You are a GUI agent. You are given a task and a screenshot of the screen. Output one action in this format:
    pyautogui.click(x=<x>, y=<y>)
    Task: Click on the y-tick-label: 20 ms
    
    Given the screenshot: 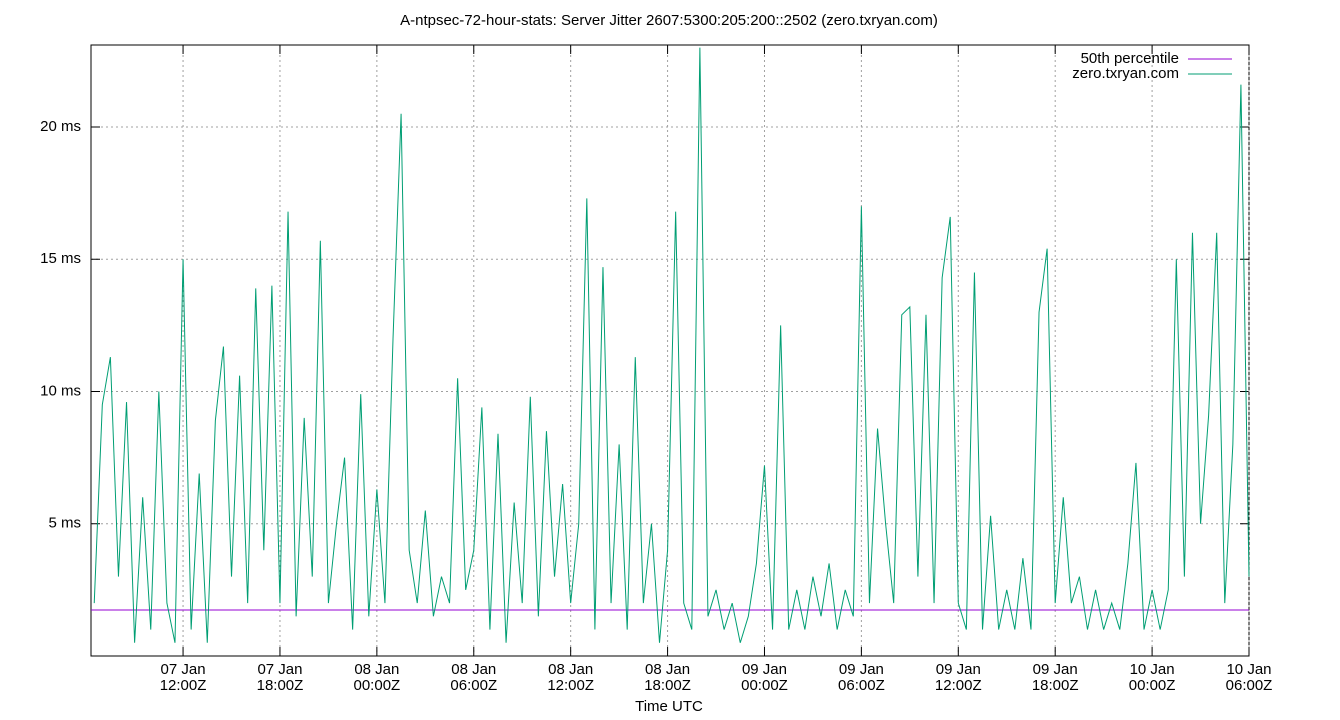 What is the action you would take?
    pyautogui.click(x=60, y=126)
    